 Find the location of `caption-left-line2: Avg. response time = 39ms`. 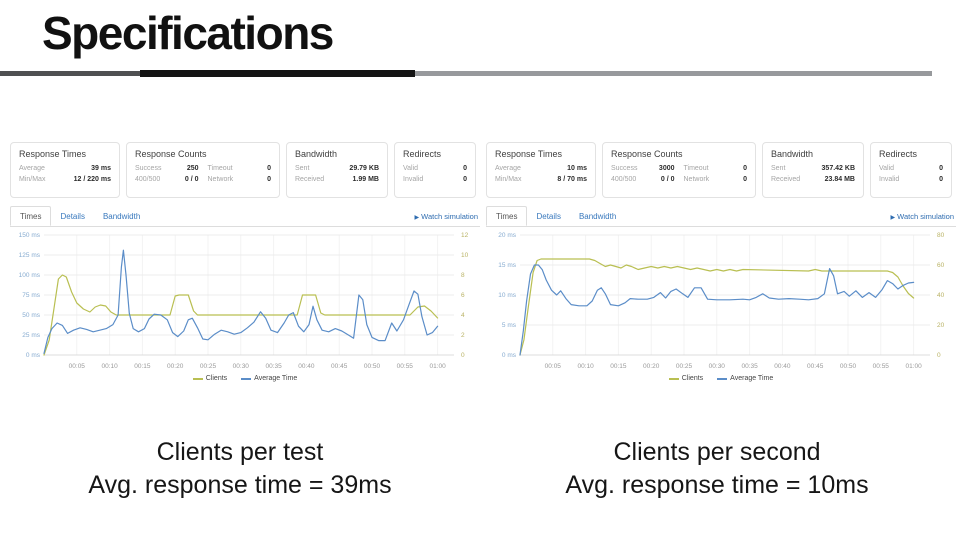

caption-left-line2: Avg. response time = 39ms is located at coordinates (240, 485).